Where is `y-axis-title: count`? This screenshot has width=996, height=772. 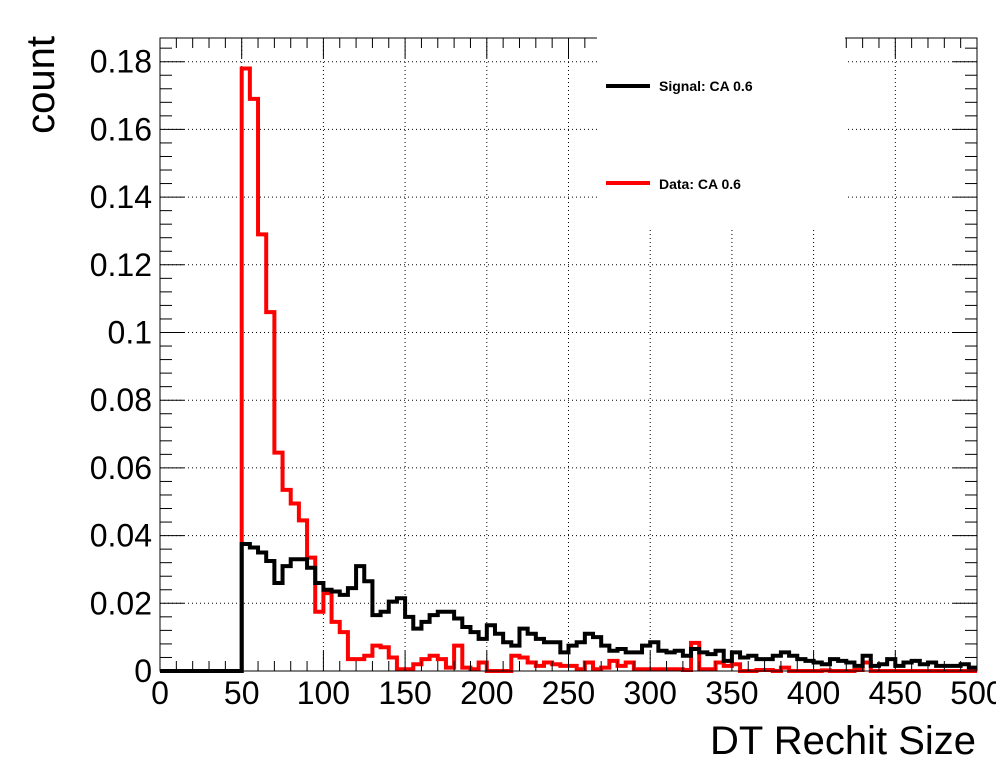
y-axis-title: count is located at coordinates (41, 85).